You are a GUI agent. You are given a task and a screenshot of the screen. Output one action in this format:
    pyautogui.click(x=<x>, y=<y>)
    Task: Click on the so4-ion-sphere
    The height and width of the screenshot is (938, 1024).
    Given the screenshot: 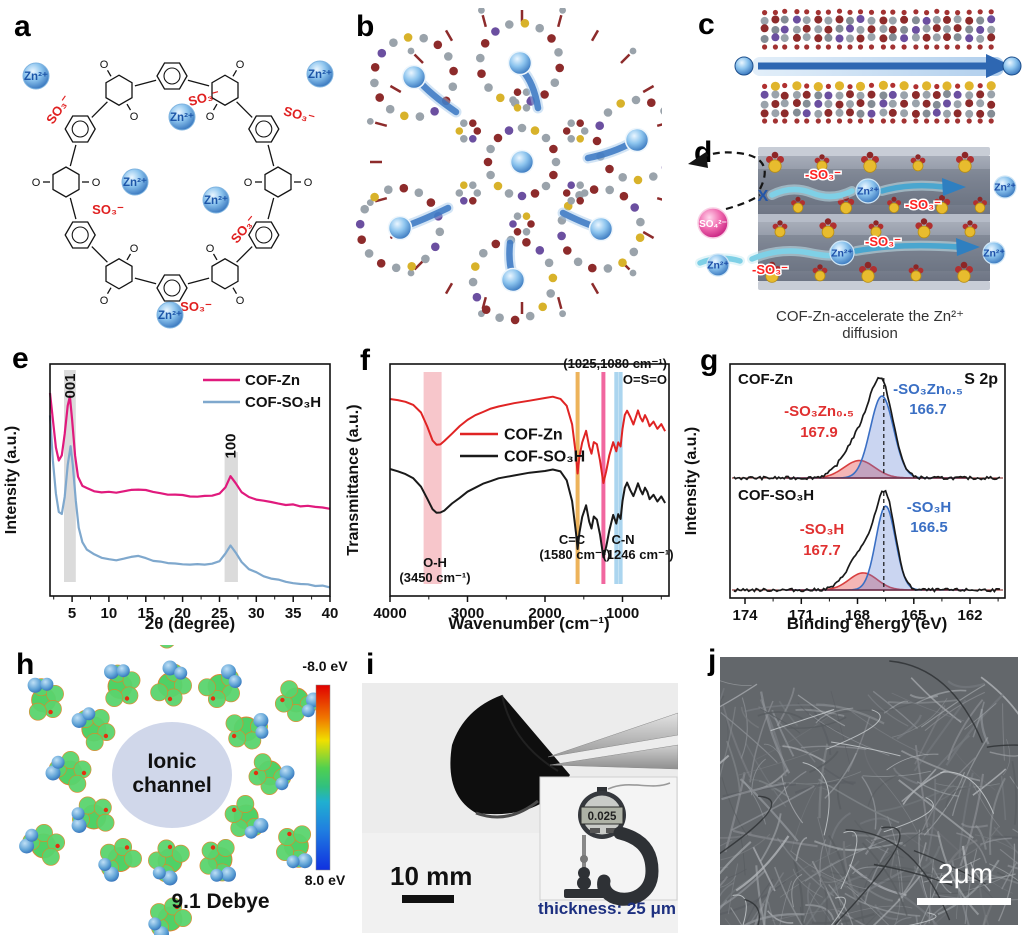 What is the action you would take?
    pyautogui.click(x=713, y=223)
    